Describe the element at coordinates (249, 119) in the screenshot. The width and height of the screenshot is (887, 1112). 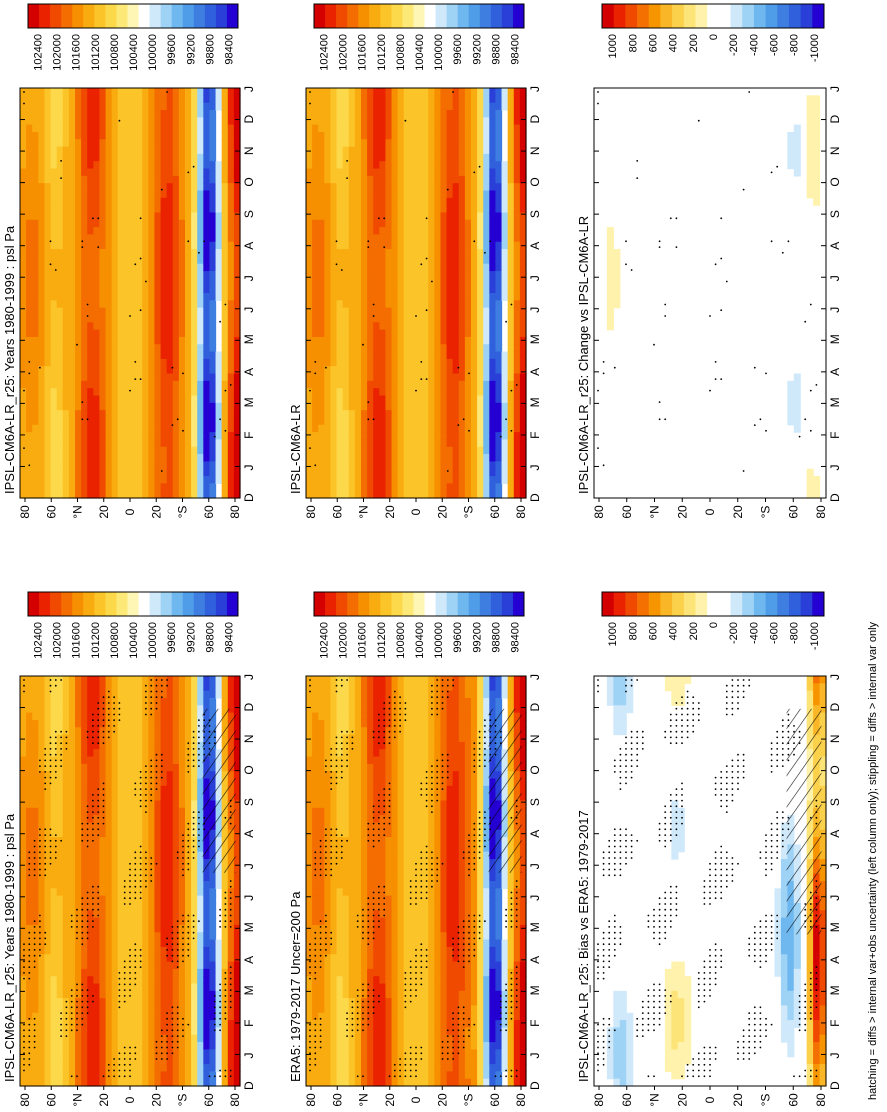
I see `panel-1-month-label: D` at that location.